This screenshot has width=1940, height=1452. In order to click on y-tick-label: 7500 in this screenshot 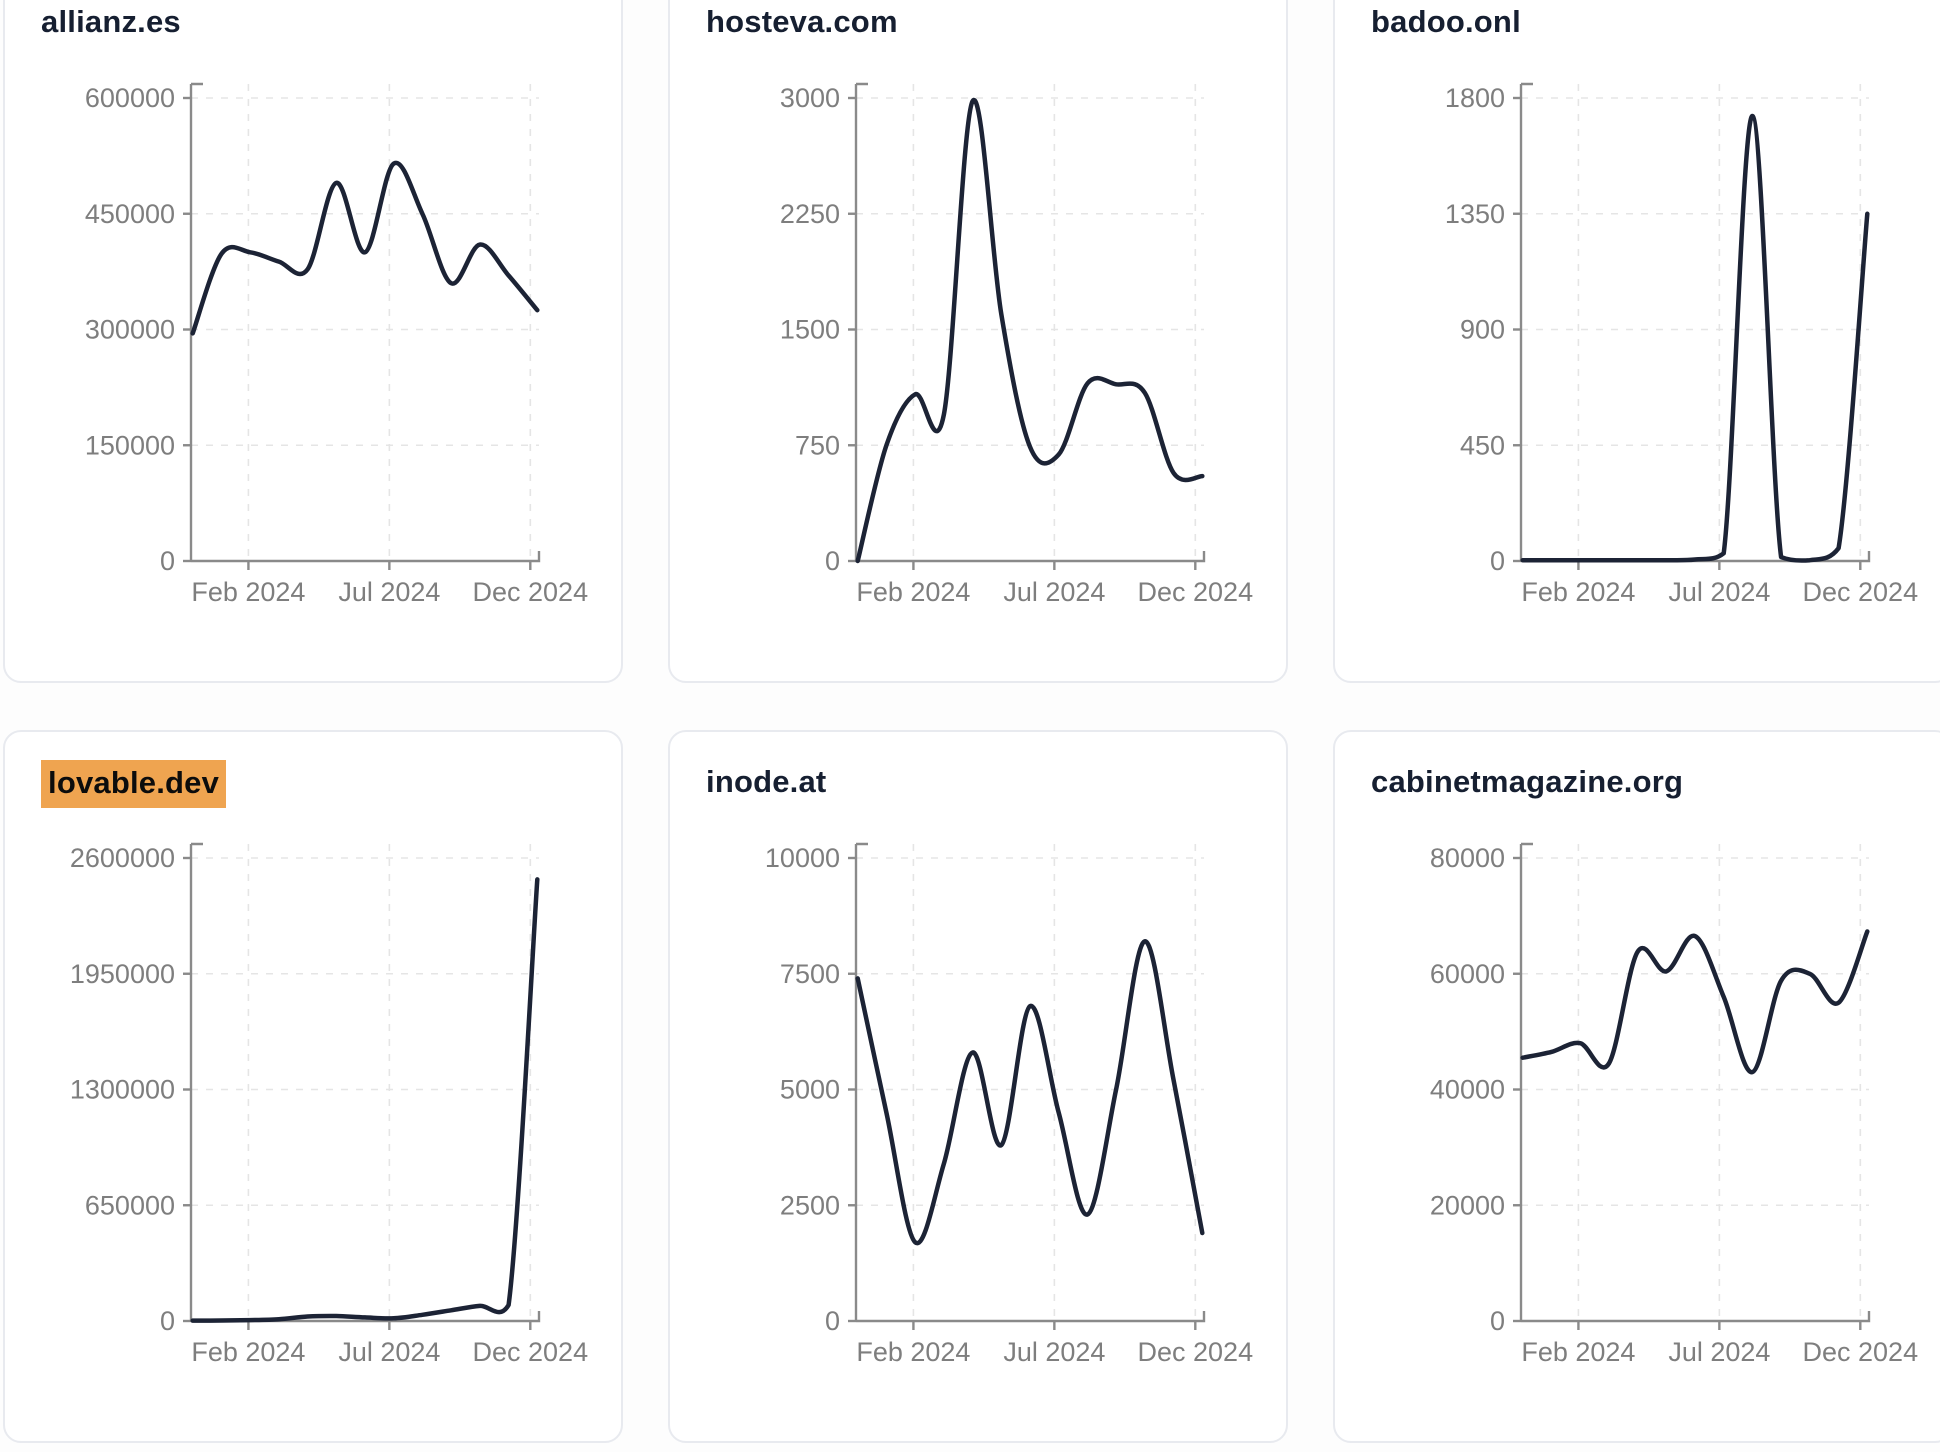, I will do `click(810, 974)`.